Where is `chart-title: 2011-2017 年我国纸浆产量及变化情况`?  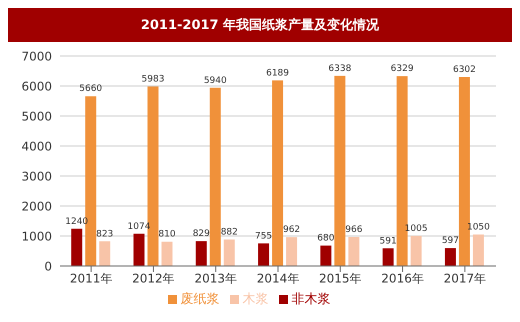 chart-title: 2011-2017 年我国纸浆产量及变化情况 is located at coordinates (260, 25).